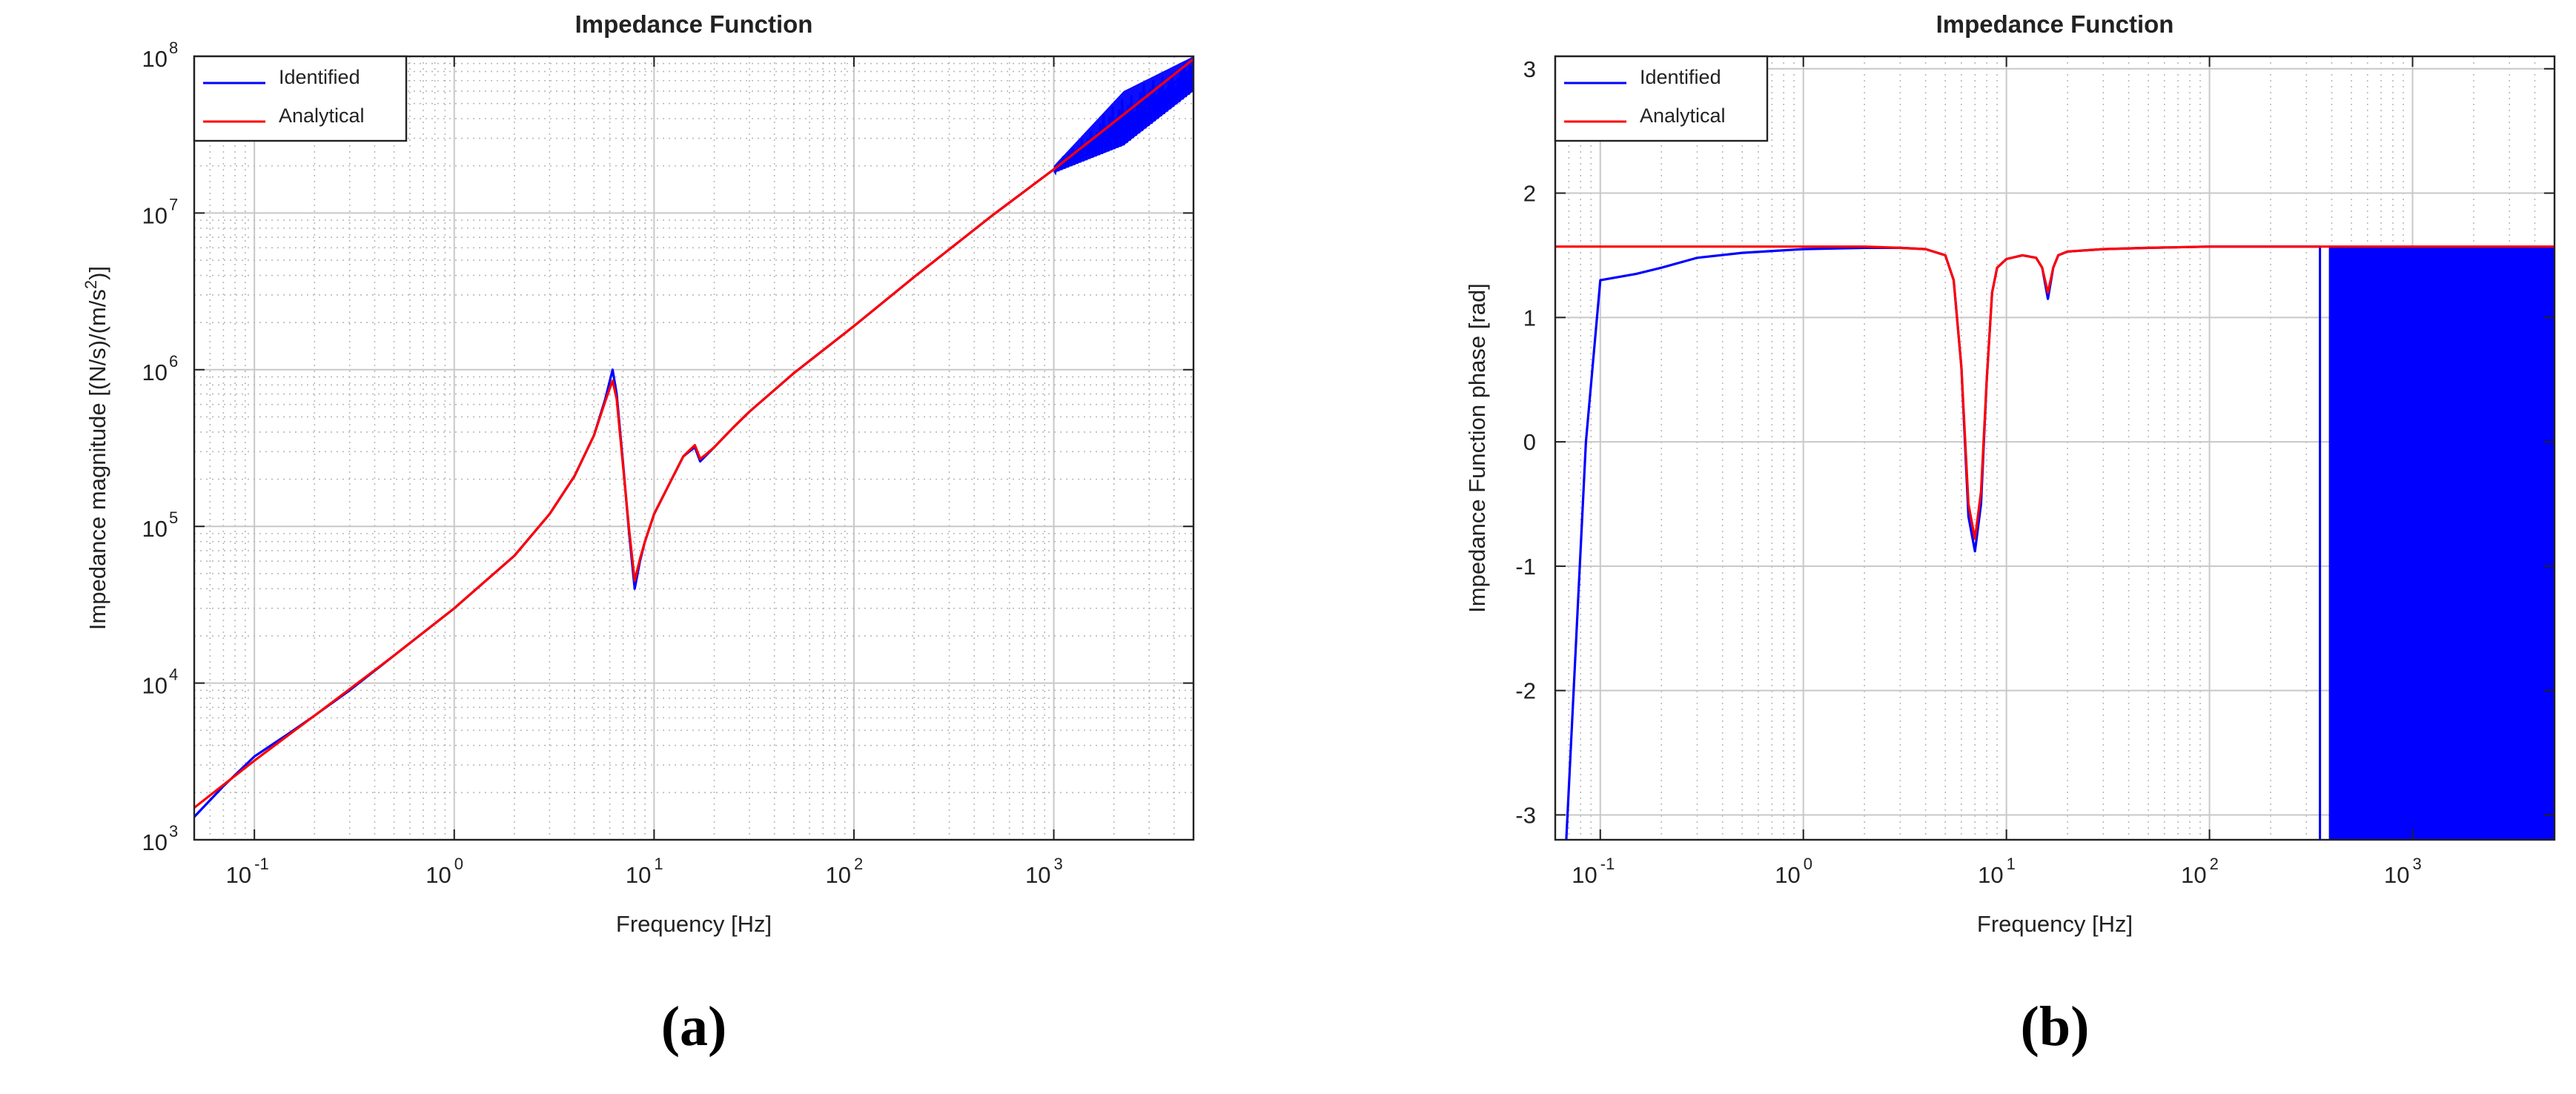  Describe the element at coordinates (173, 361) in the screenshot. I see `y-tick-exponent: 6` at that location.